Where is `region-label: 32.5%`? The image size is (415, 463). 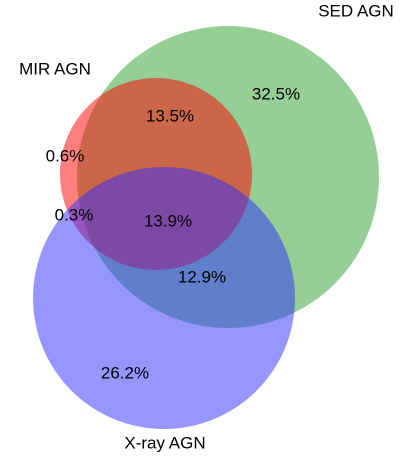 region-label: 32.5% is located at coordinates (276, 93).